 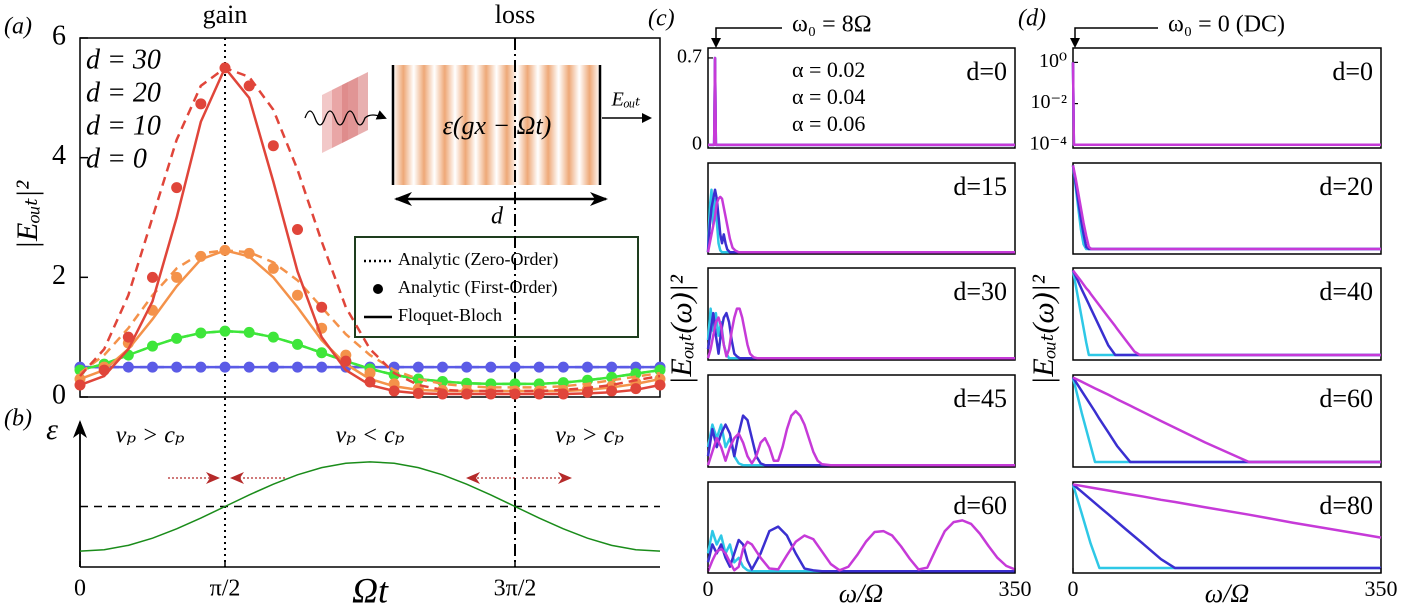 I want to click on annotation: ω₀ = 0 (DC), so click(x=1226, y=25).